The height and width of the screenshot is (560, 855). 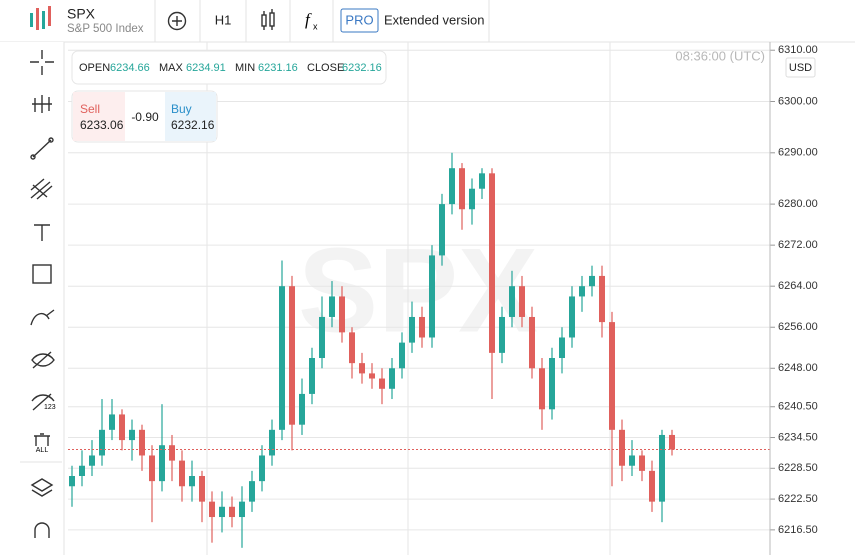 What do you see at coordinates (434, 19) in the screenshot?
I see `extended-version: Extended version` at bounding box center [434, 19].